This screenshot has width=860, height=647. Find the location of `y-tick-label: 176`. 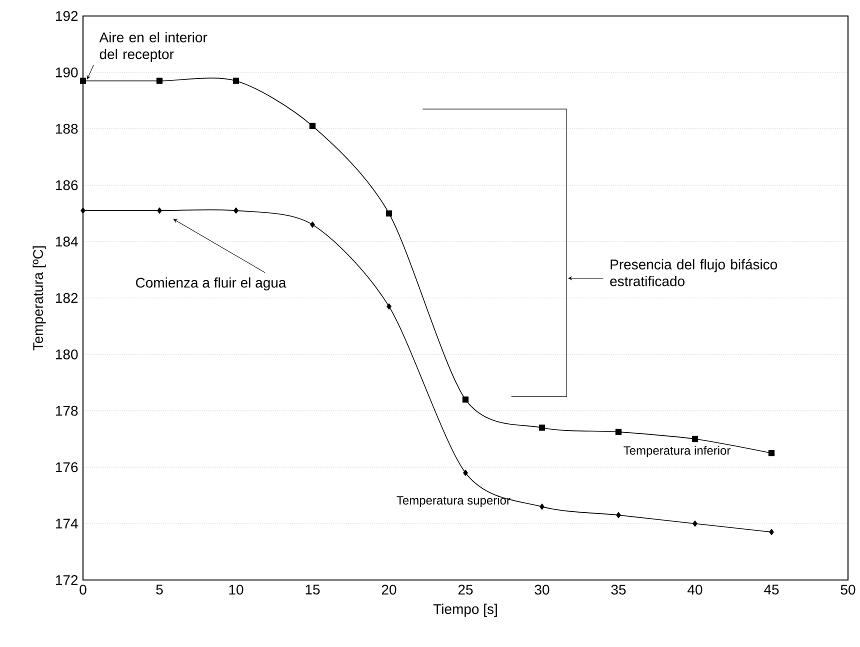

y-tick-label: 176 is located at coordinates (67, 467).